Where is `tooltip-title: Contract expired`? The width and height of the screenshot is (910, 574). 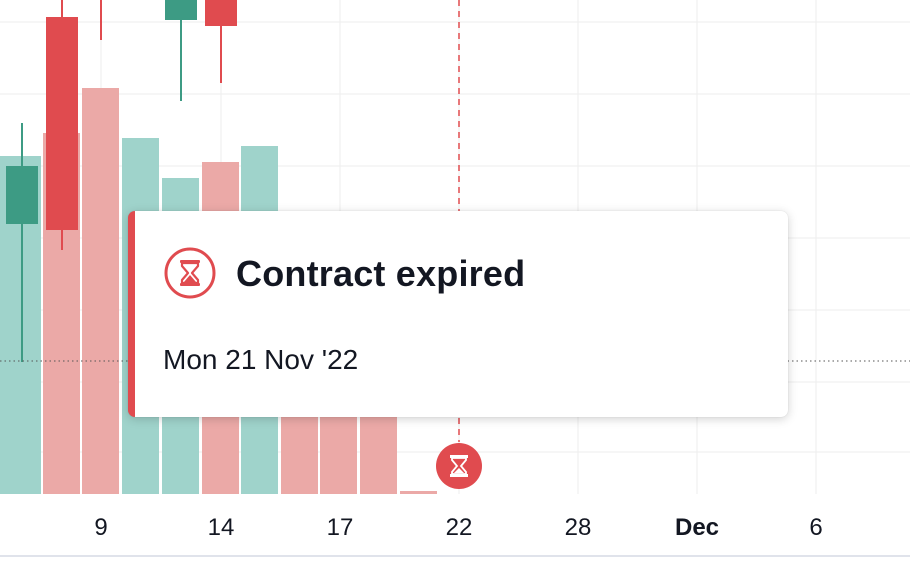 tooltip-title: Contract expired is located at coordinates (381, 273).